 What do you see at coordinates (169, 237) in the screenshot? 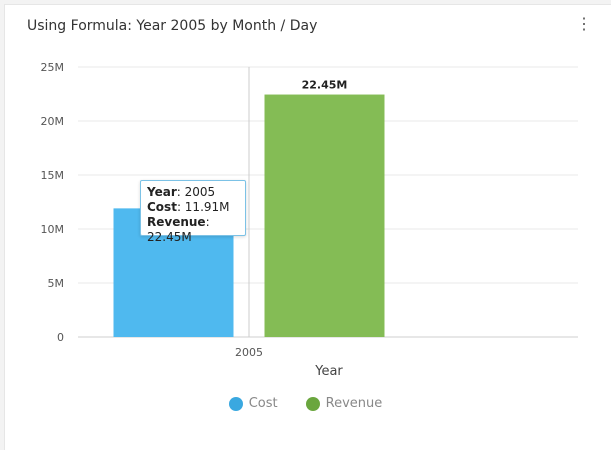
I see `tooltip-revenue-value: 22.45M` at bounding box center [169, 237].